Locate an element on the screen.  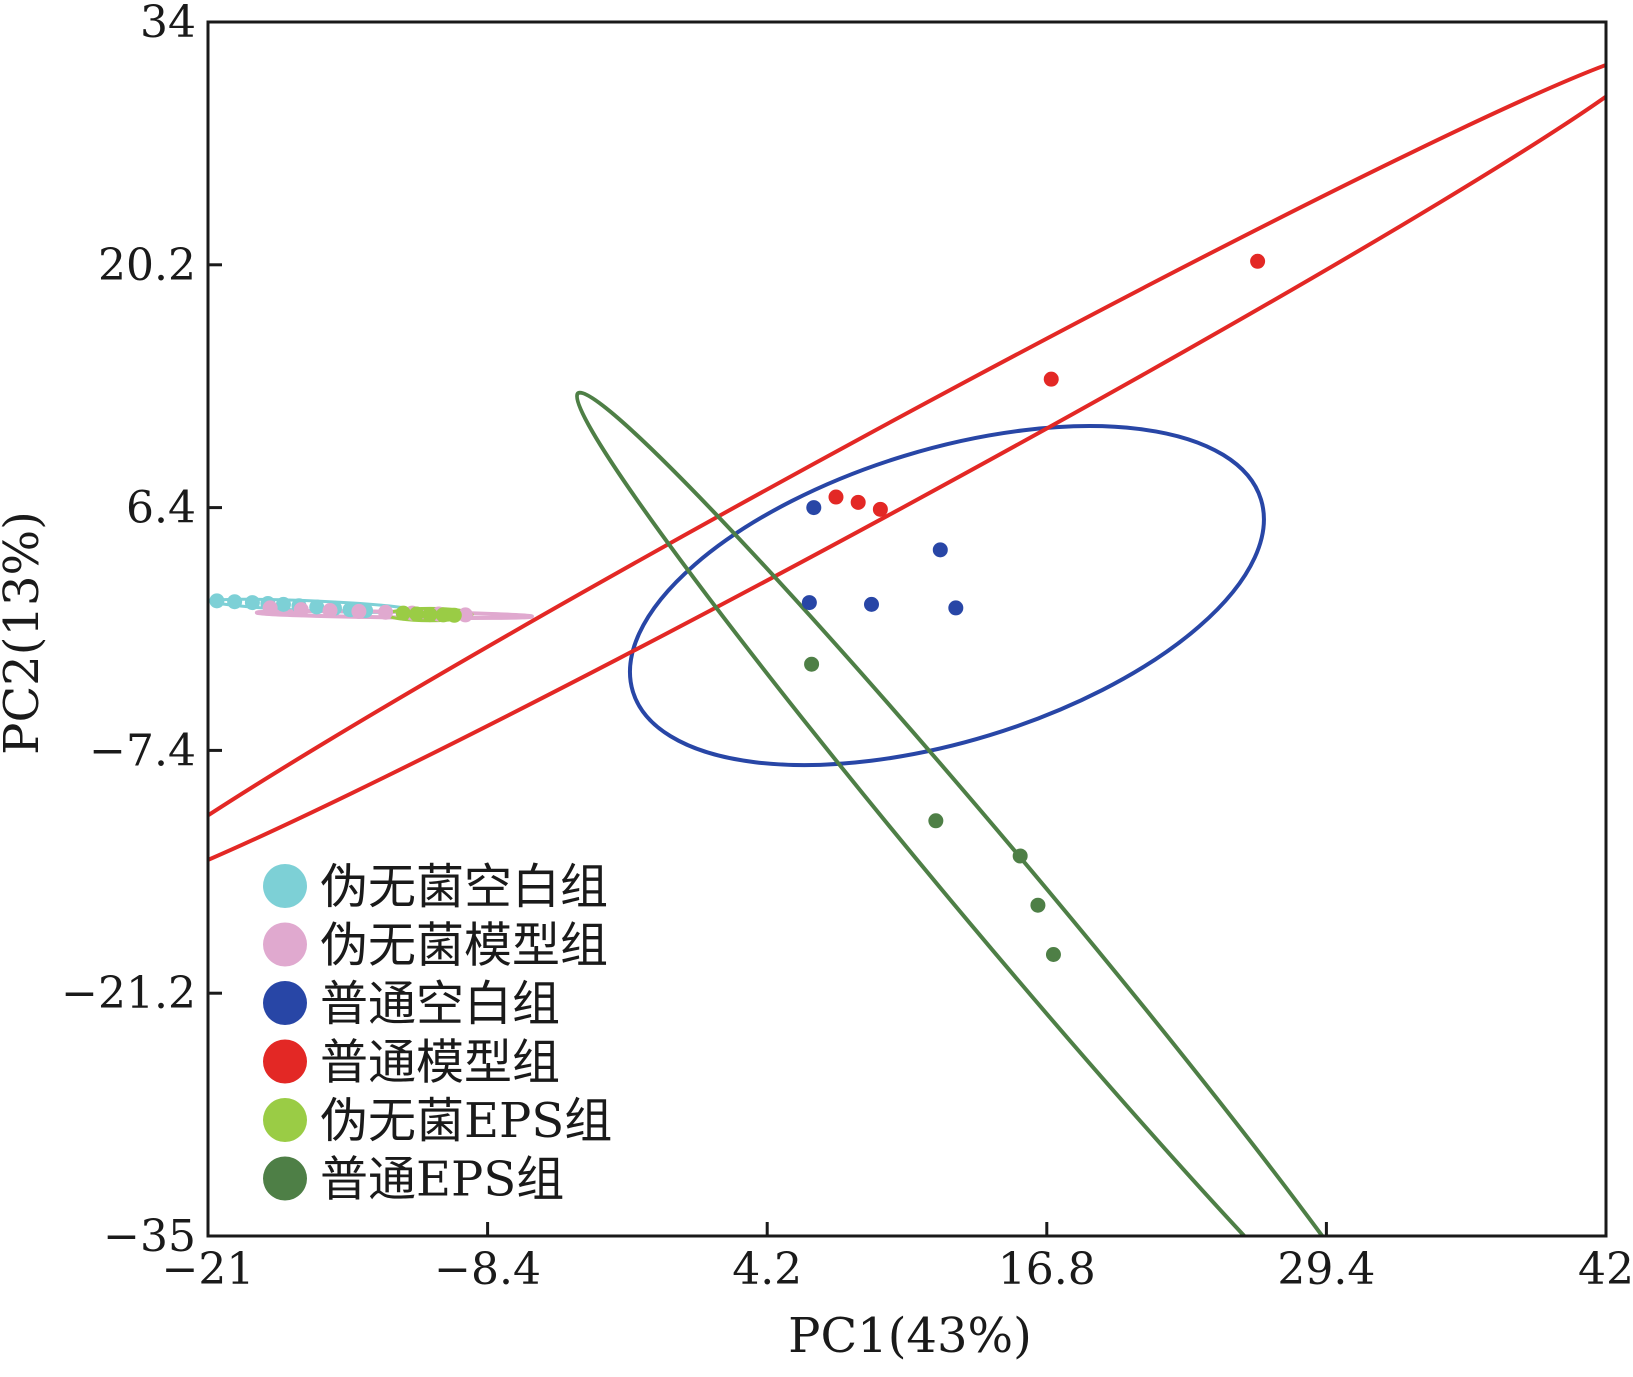
legend-label-4: 伪无菌EPS组 is located at coordinates (466, 1121).